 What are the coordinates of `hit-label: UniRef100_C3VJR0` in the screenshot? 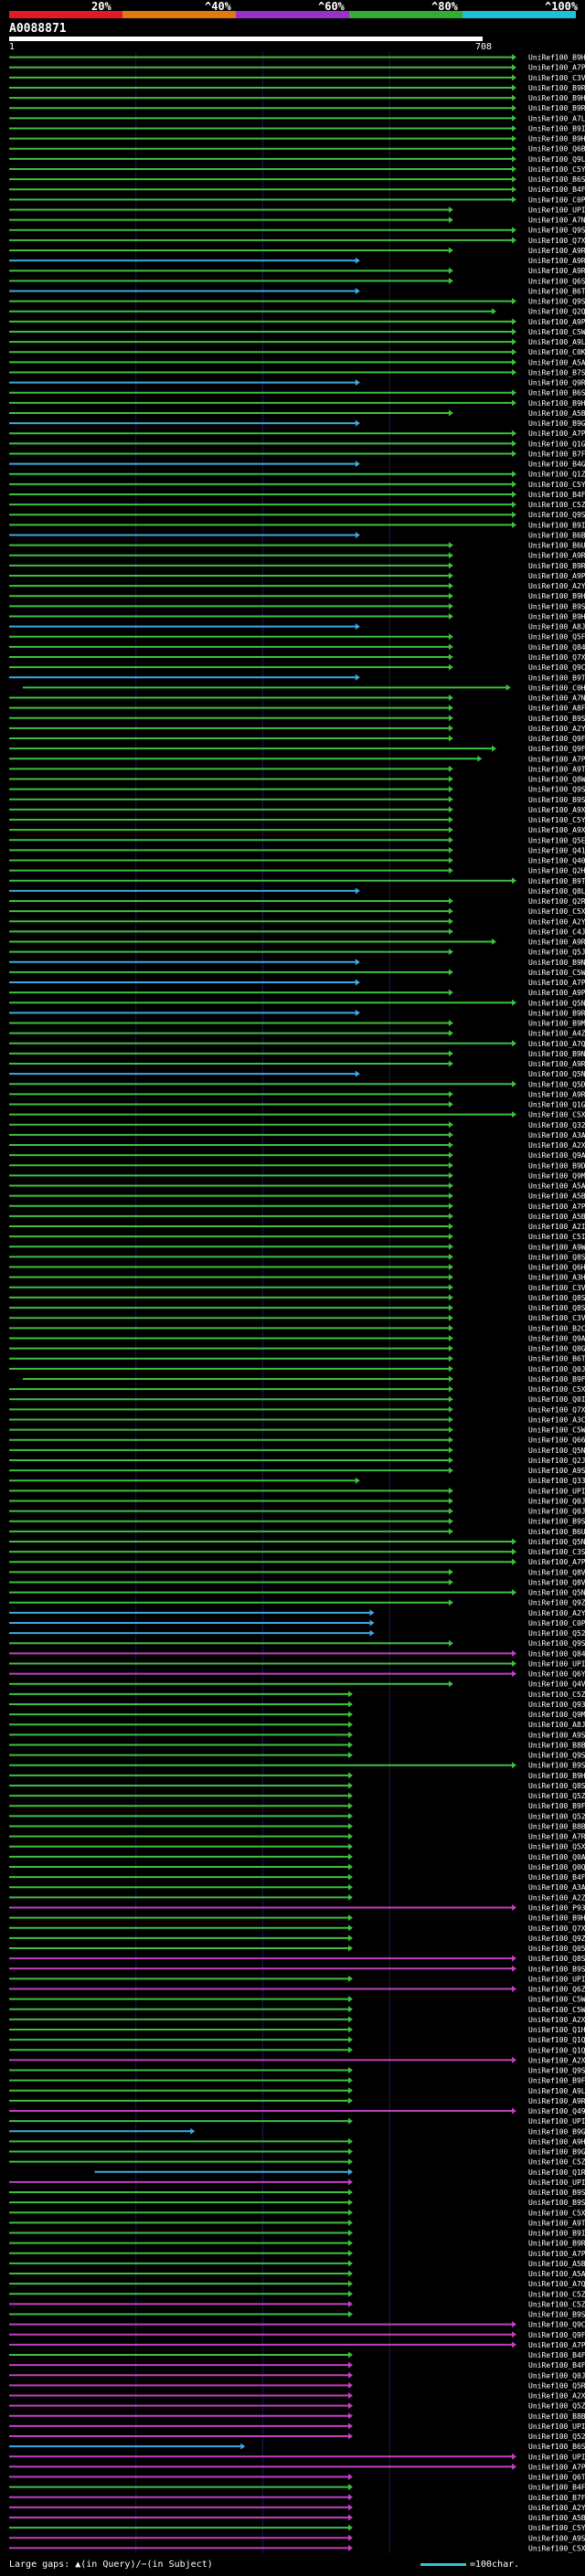 It's located at (557, 1288).